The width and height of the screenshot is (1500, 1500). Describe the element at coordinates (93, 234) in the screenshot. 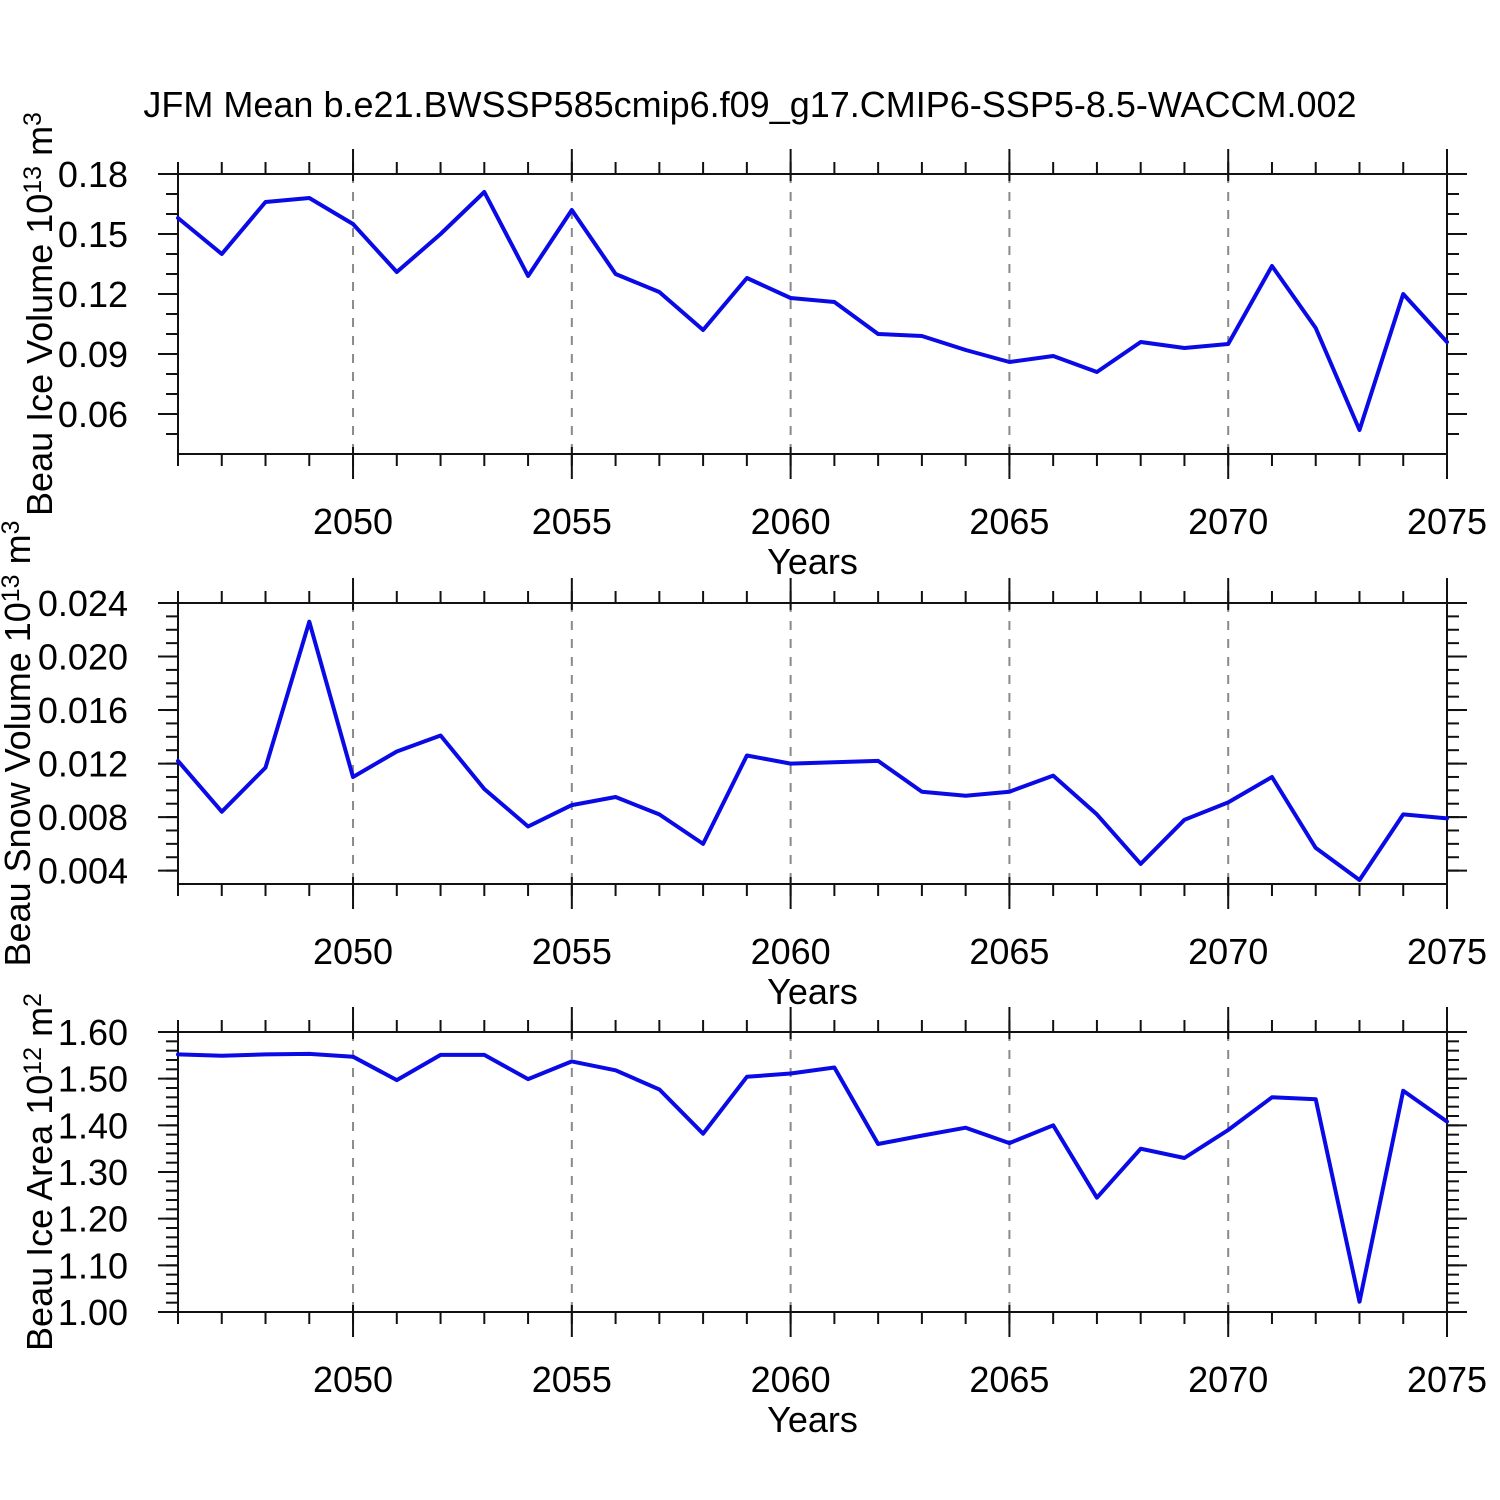

I see `y-tick-label: 0.15` at that location.